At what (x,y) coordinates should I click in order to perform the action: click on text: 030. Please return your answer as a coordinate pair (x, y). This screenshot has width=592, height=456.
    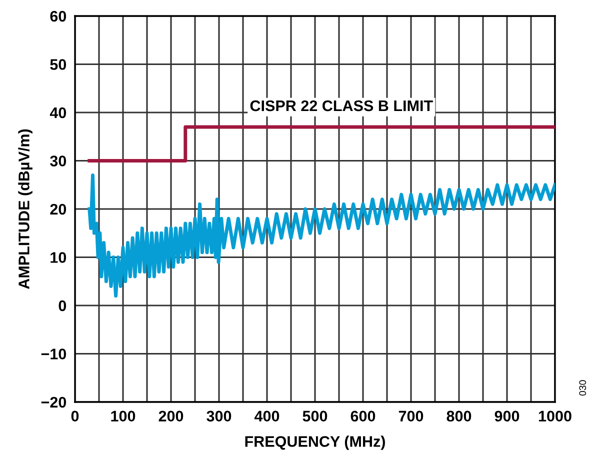
    Looking at the image, I should click on (582, 388).